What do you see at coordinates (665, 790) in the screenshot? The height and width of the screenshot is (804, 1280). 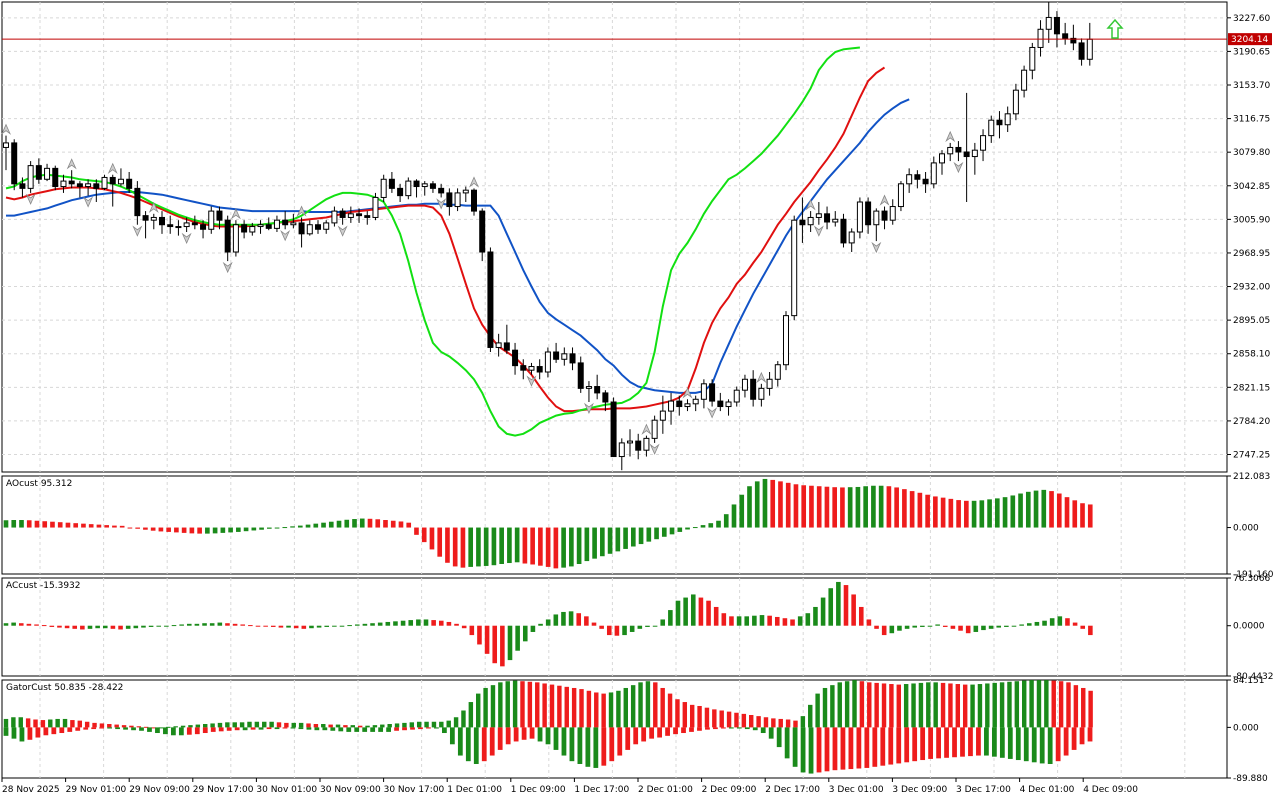 I see `x-tick-label: 2 Dec 01:00` at bounding box center [665, 790].